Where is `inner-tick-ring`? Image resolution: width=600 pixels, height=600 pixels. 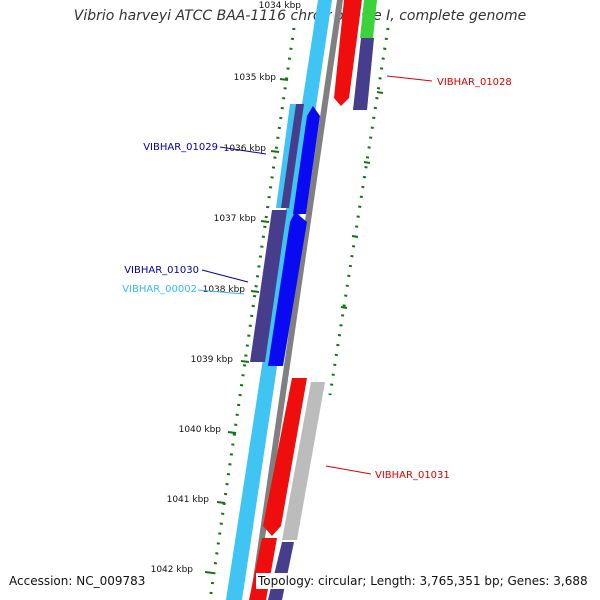 inner-tick-ring is located at coordinates (252, 313).